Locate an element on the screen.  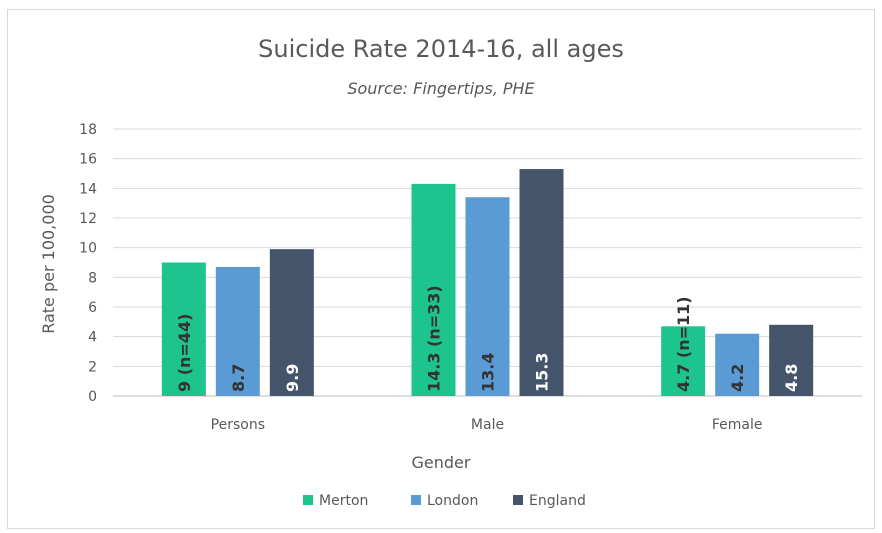
bar-merton-female is located at coordinates (683, 361).